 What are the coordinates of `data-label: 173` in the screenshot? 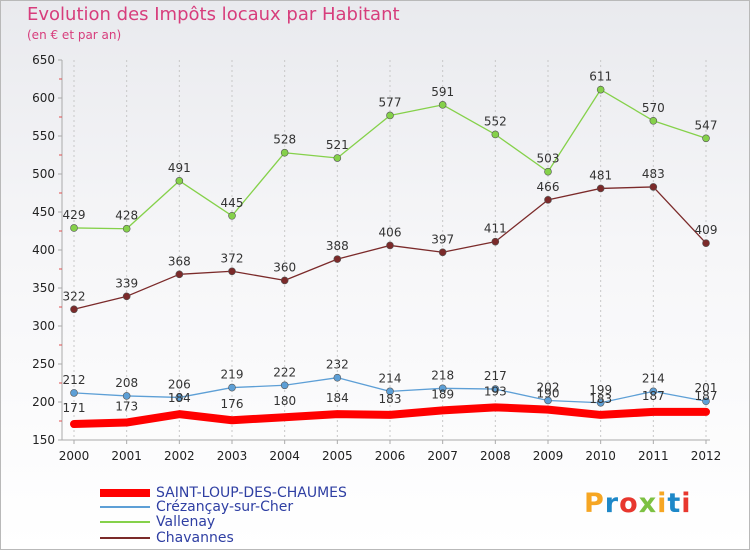 It's located at (126, 407).